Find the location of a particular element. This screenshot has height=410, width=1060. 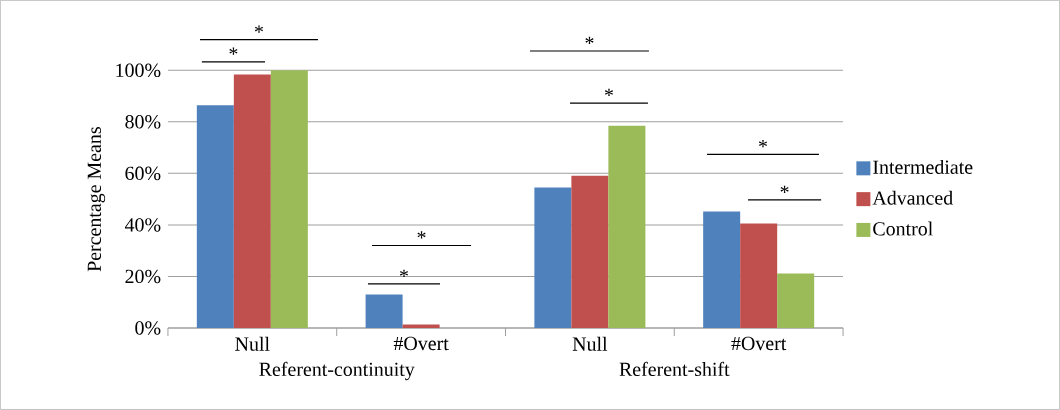

y-tick-label: 60% is located at coordinates (143, 173).